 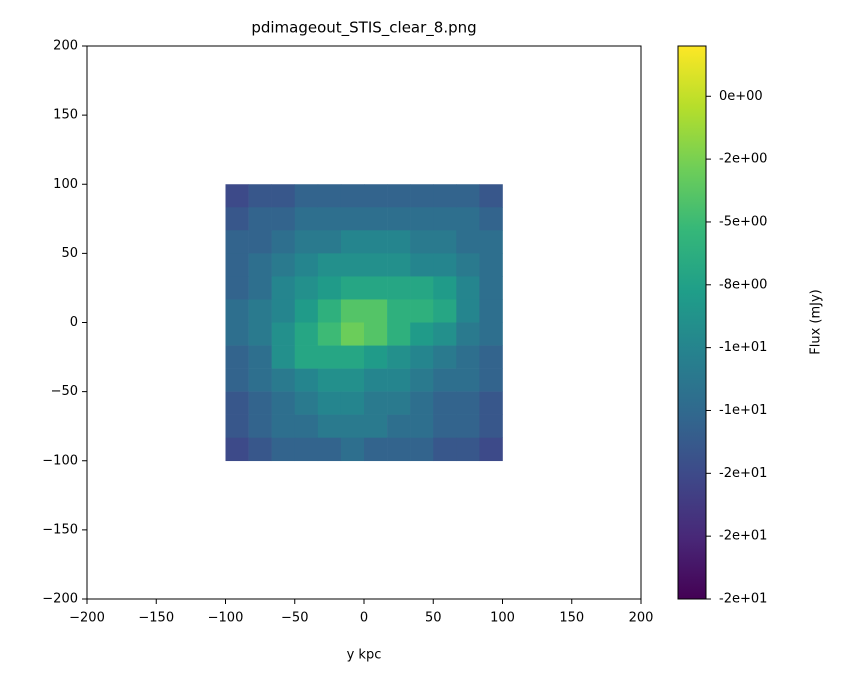 What do you see at coordinates (69, 253) in the screenshot?
I see `y-tick-label: 50` at bounding box center [69, 253].